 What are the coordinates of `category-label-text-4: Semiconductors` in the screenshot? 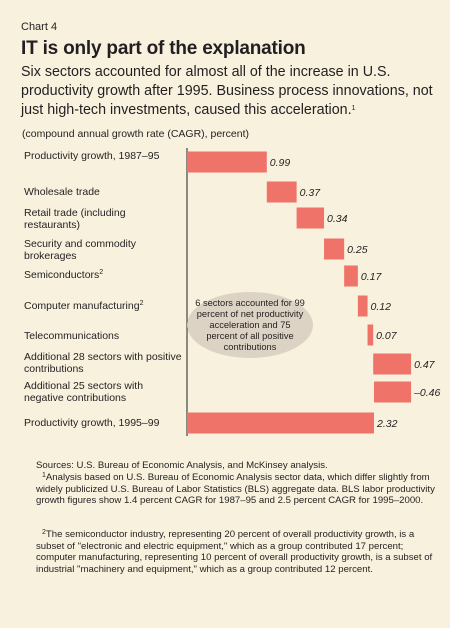 It's located at (62, 275).